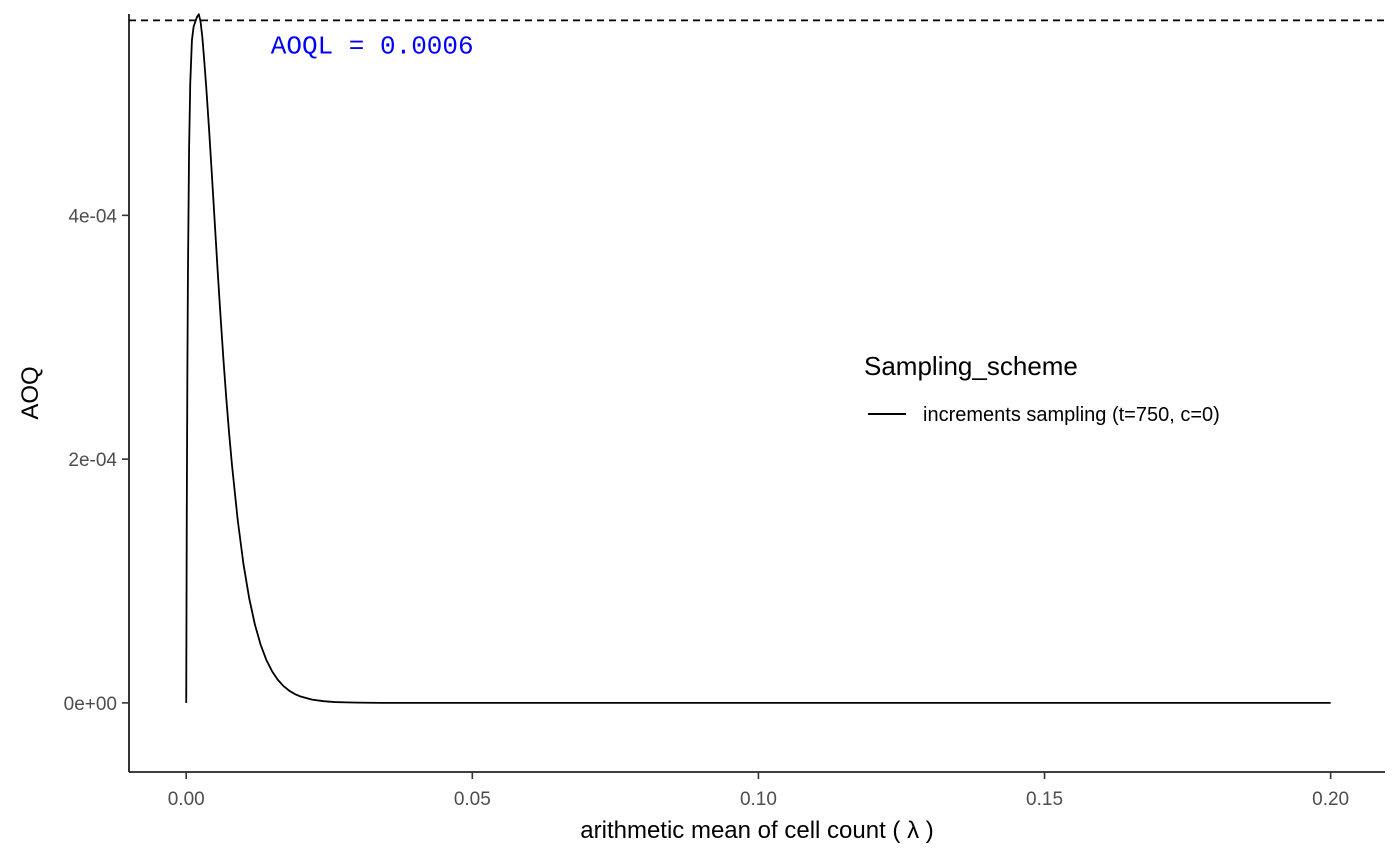  I want to click on legend-entry-label: increments sampling (t=750, c=0), so click(1071, 415).